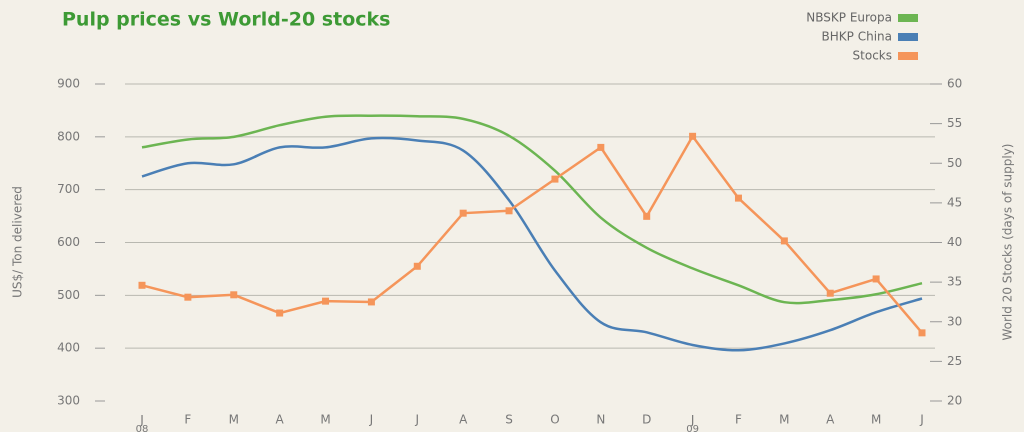 The width and height of the screenshot is (1024, 432). Describe the element at coordinates (68, 348) in the screenshot. I see `y-tick-label: 400` at that location.